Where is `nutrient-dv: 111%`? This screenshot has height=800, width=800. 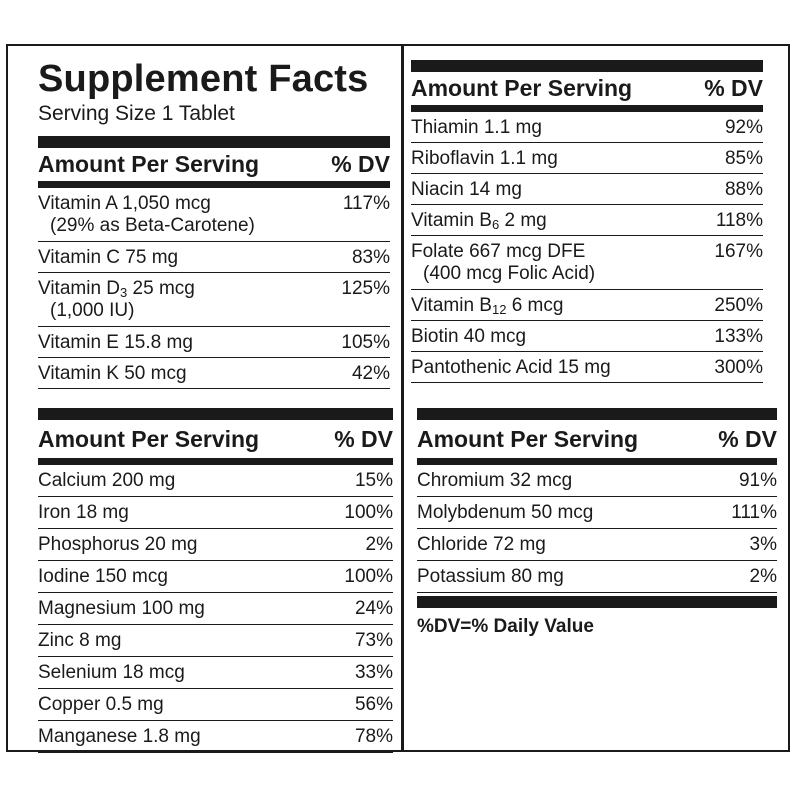
nutrient-dv: 111% is located at coordinates (754, 512).